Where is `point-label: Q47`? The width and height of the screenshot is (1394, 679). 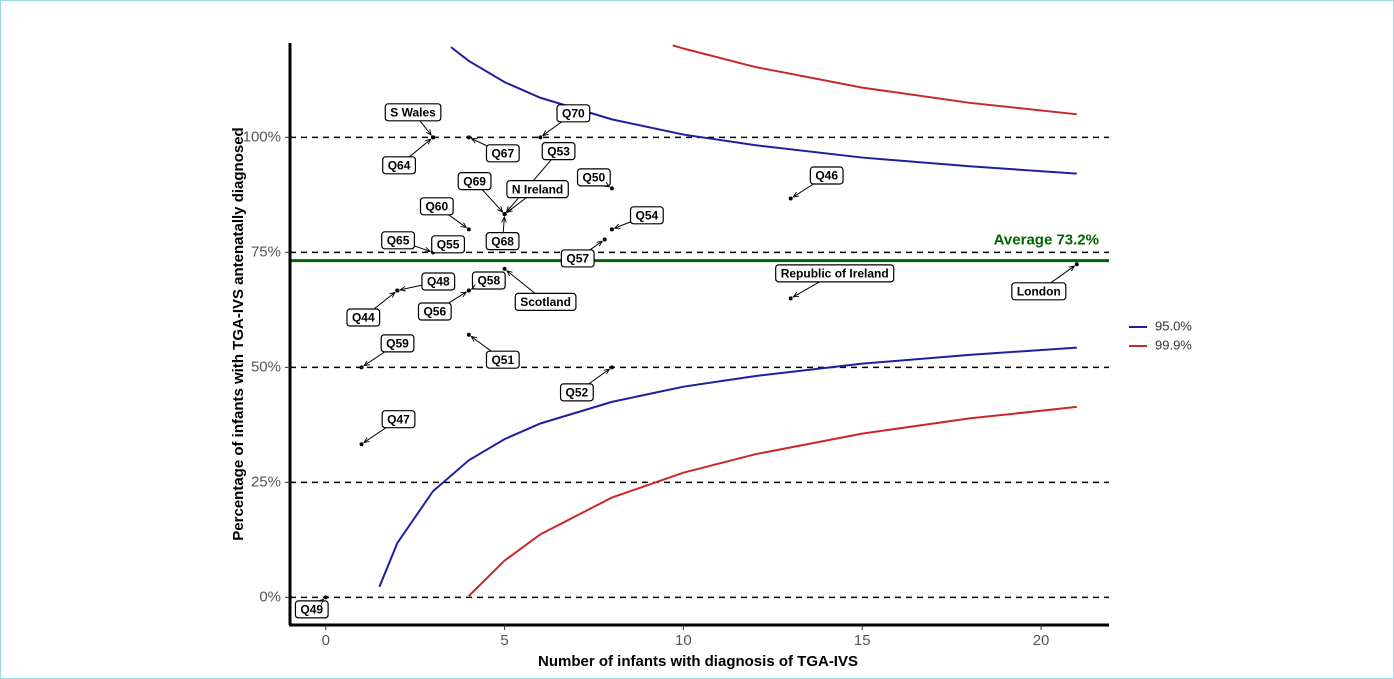 point-label: Q47 is located at coordinates (398, 419).